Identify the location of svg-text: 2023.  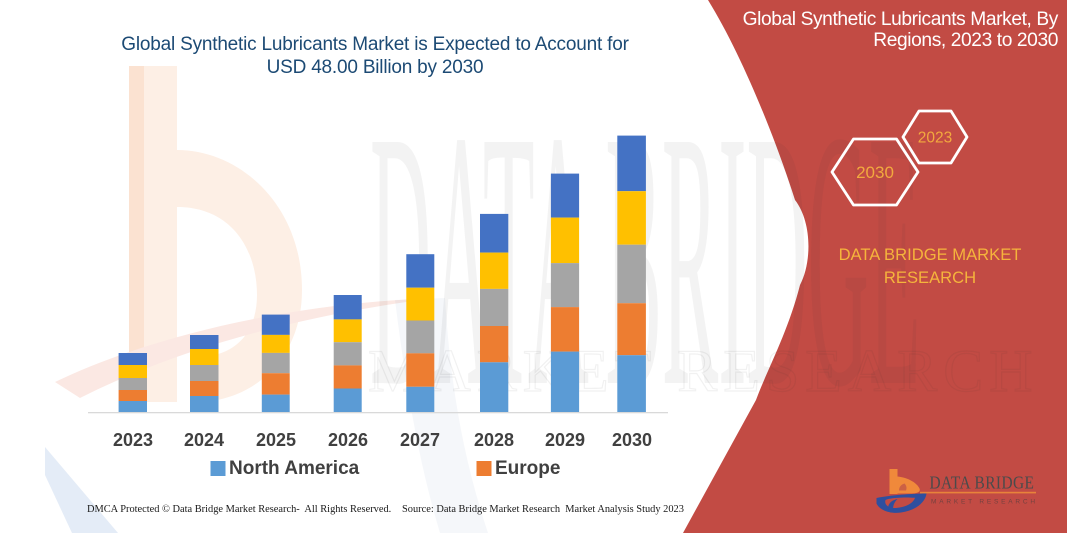
(935, 138).